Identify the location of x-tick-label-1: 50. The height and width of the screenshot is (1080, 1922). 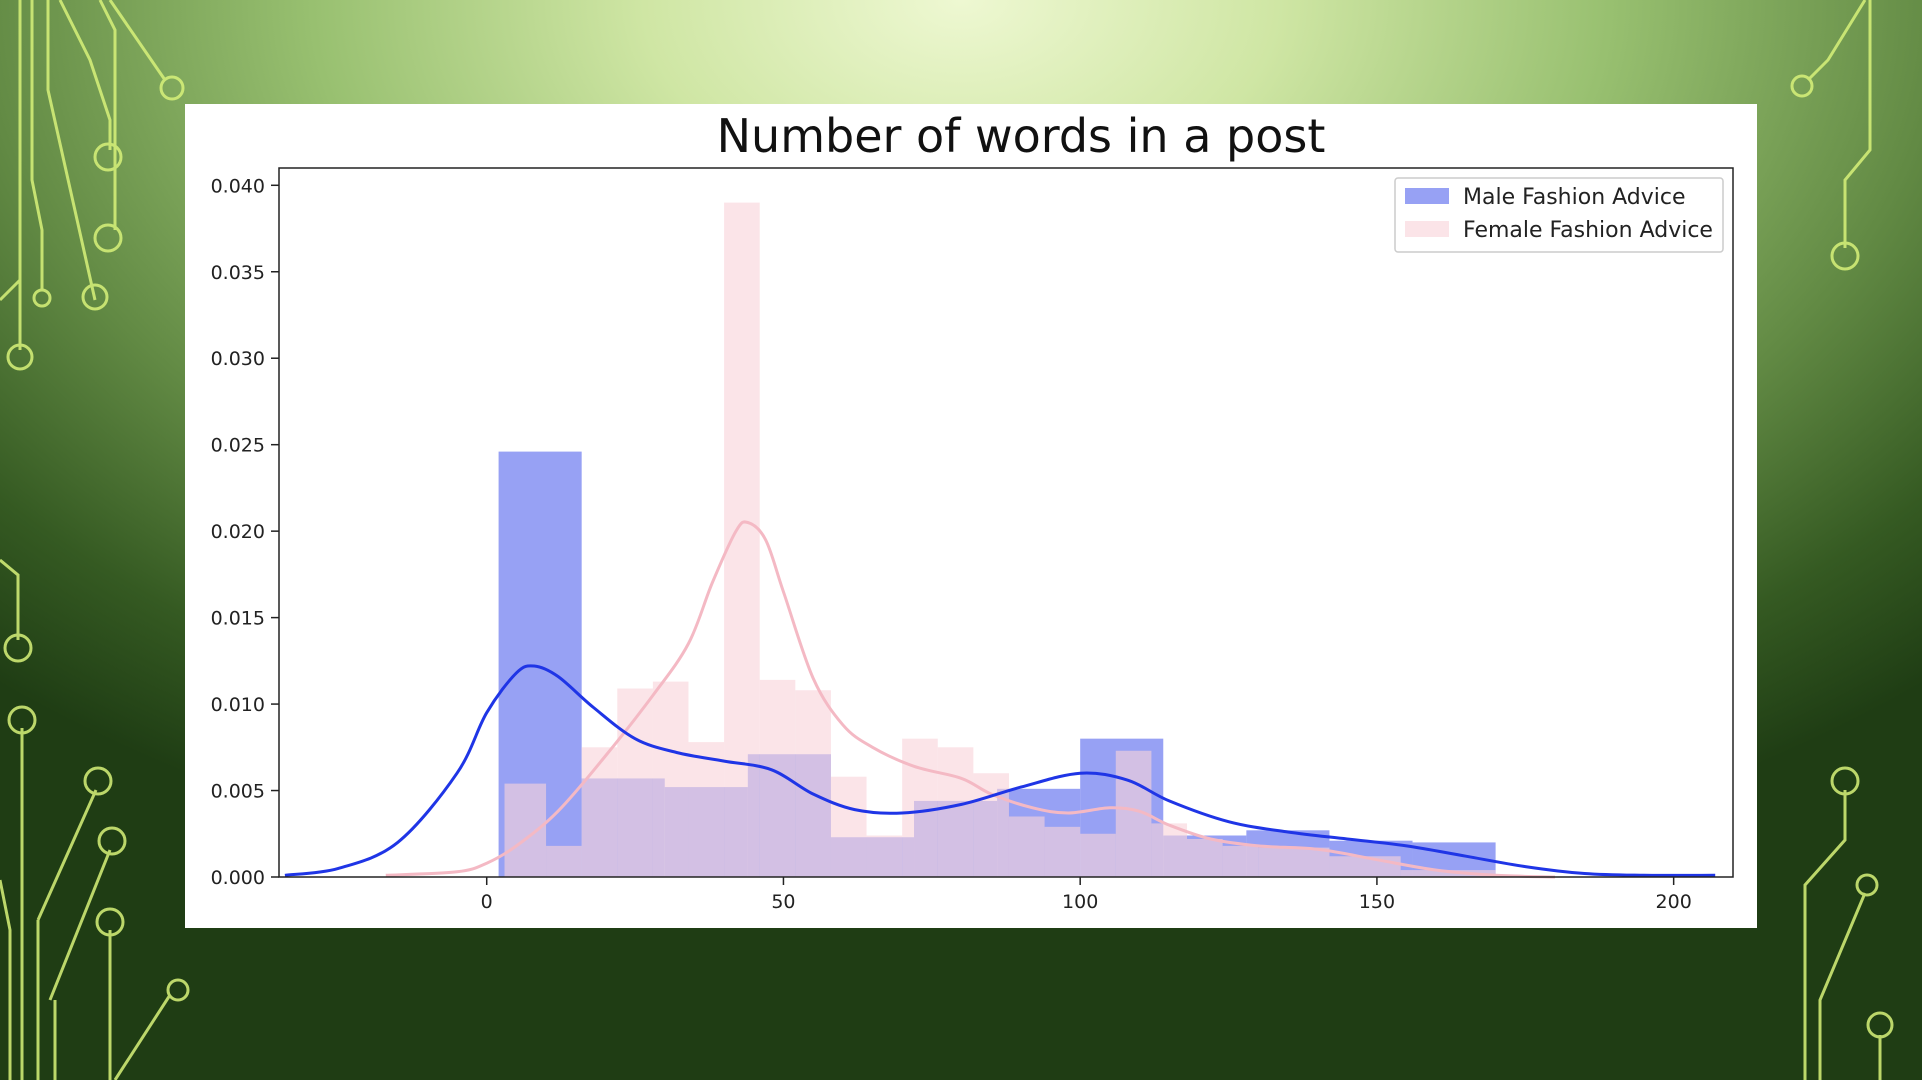
(783, 902).